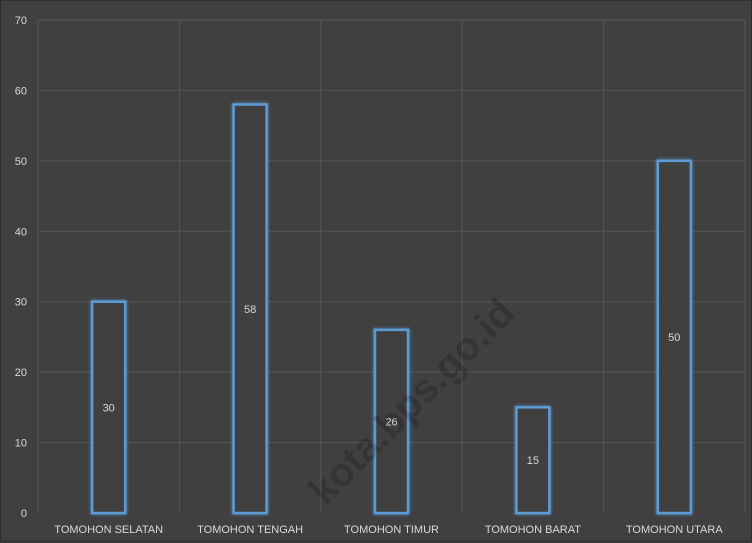 The height and width of the screenshot is (543, 752). What do you see at coordinates (21, 303) in the screenshot?
I see `y-tick-label: 30` at bounding box center [21, 303].